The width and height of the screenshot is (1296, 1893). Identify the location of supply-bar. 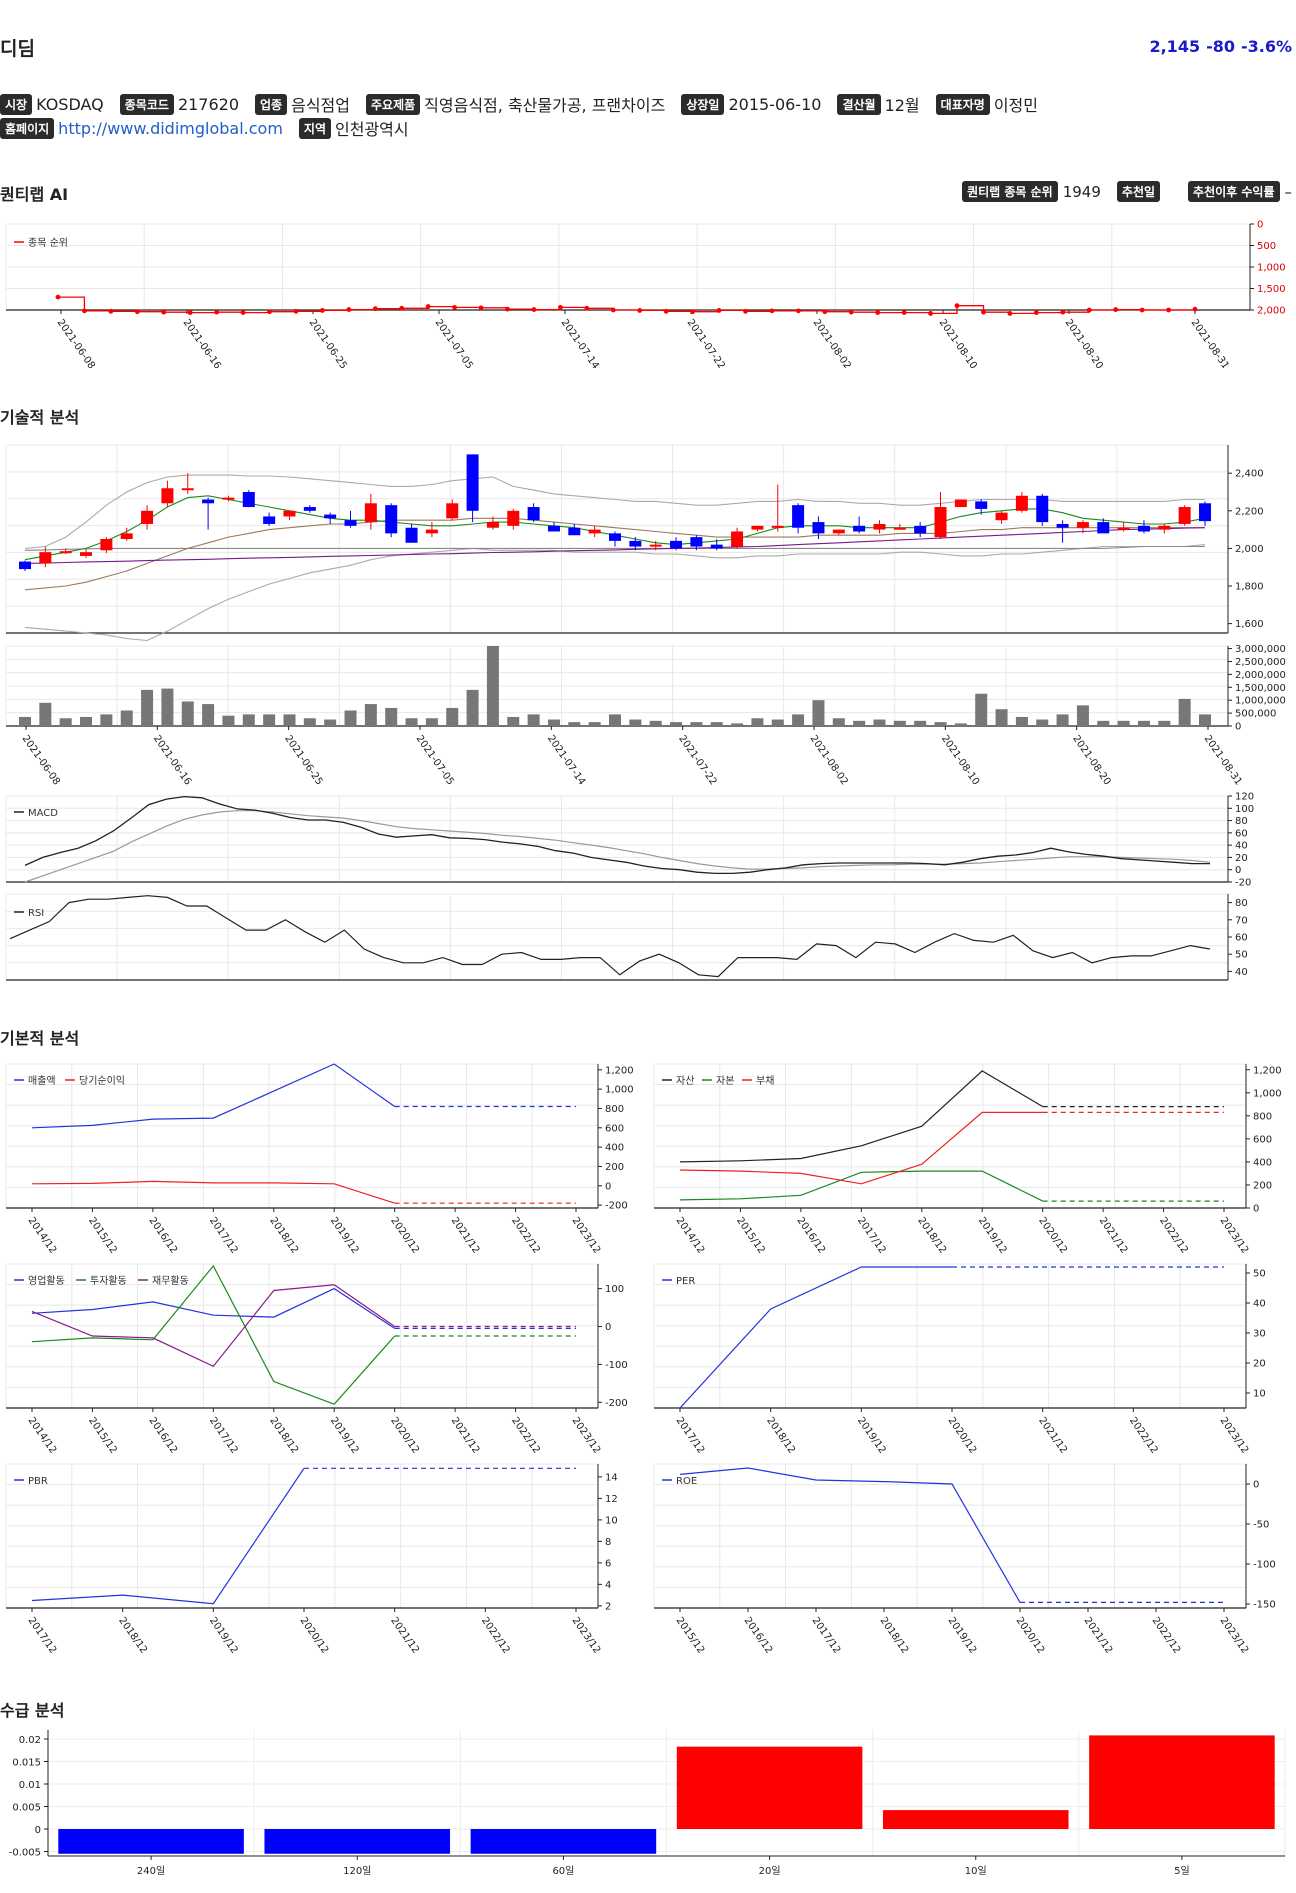
(769, 1787).